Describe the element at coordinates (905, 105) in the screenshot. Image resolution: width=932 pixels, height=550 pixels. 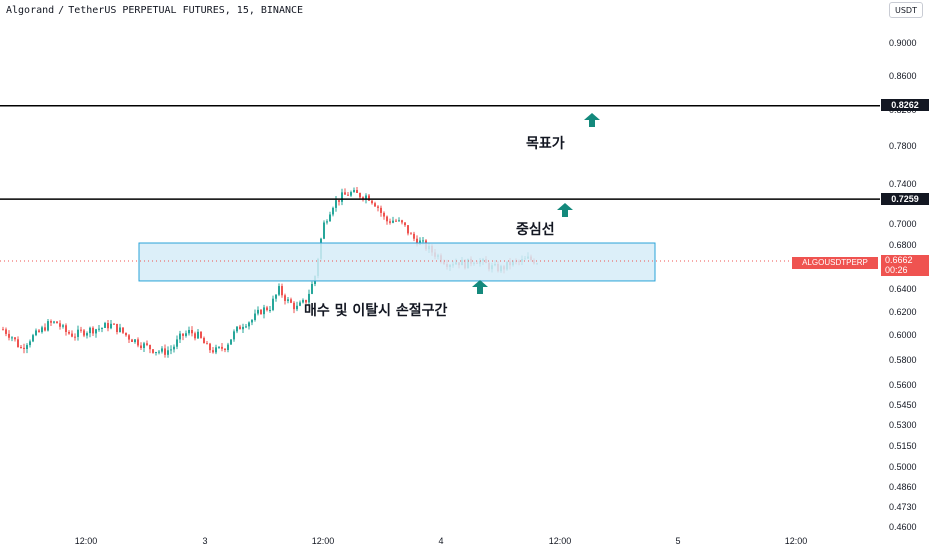
I see `target-level-label: 0.8262` at that location.